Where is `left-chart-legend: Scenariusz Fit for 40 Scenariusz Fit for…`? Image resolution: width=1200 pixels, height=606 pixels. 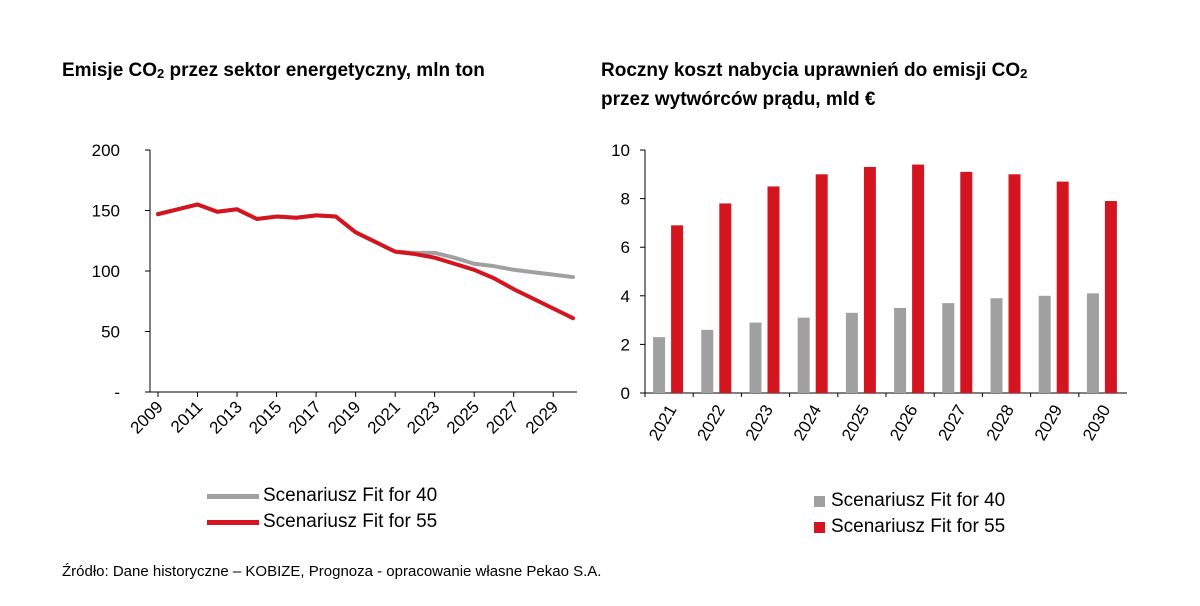
left-chart-legend: Scenariusz Fit for 40 Scenariusz Fit for… is located at coordinates (322, 509).